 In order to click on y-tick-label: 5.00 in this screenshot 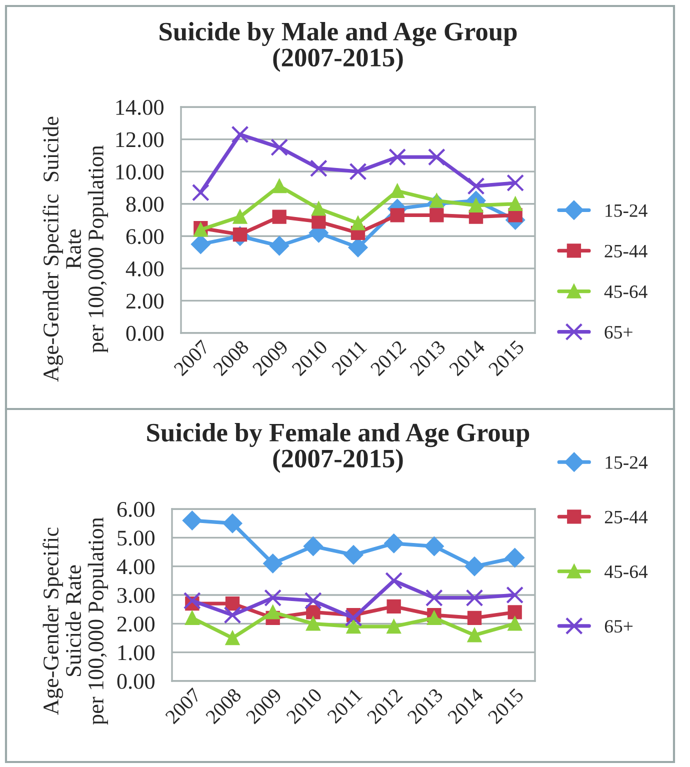, I will do `click(136, 538)`.